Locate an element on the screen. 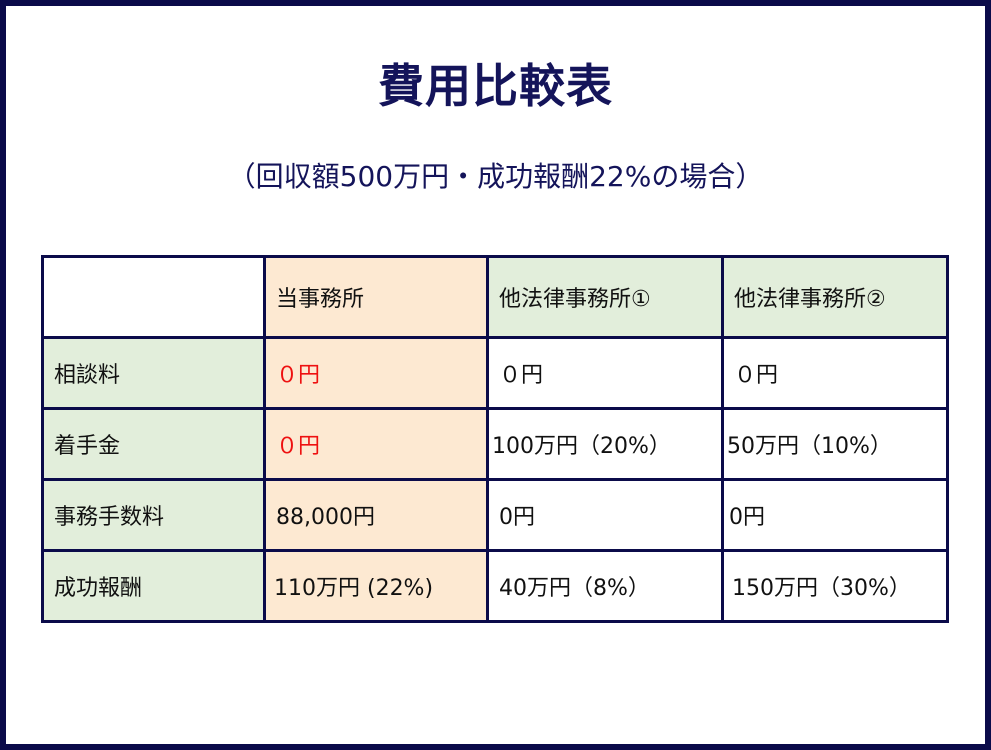 Image resolution: width=991 pixels, height=750 pixels. cell-firm2: 0円 is located at coordinates (835, 515).